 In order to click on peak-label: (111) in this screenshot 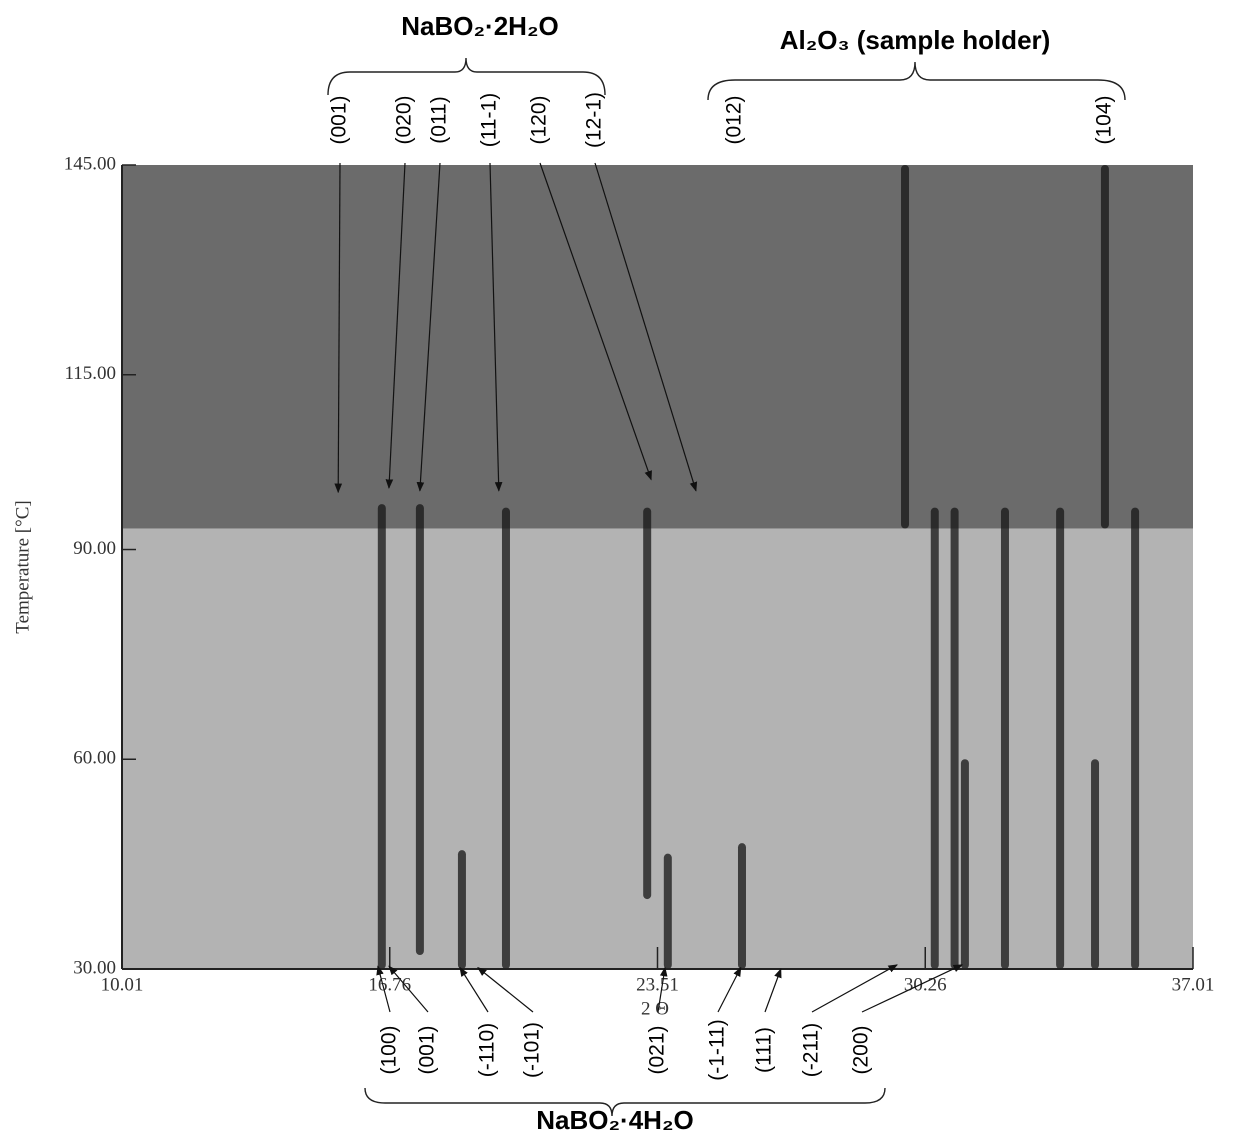, I will do `click(764, 1050)`.